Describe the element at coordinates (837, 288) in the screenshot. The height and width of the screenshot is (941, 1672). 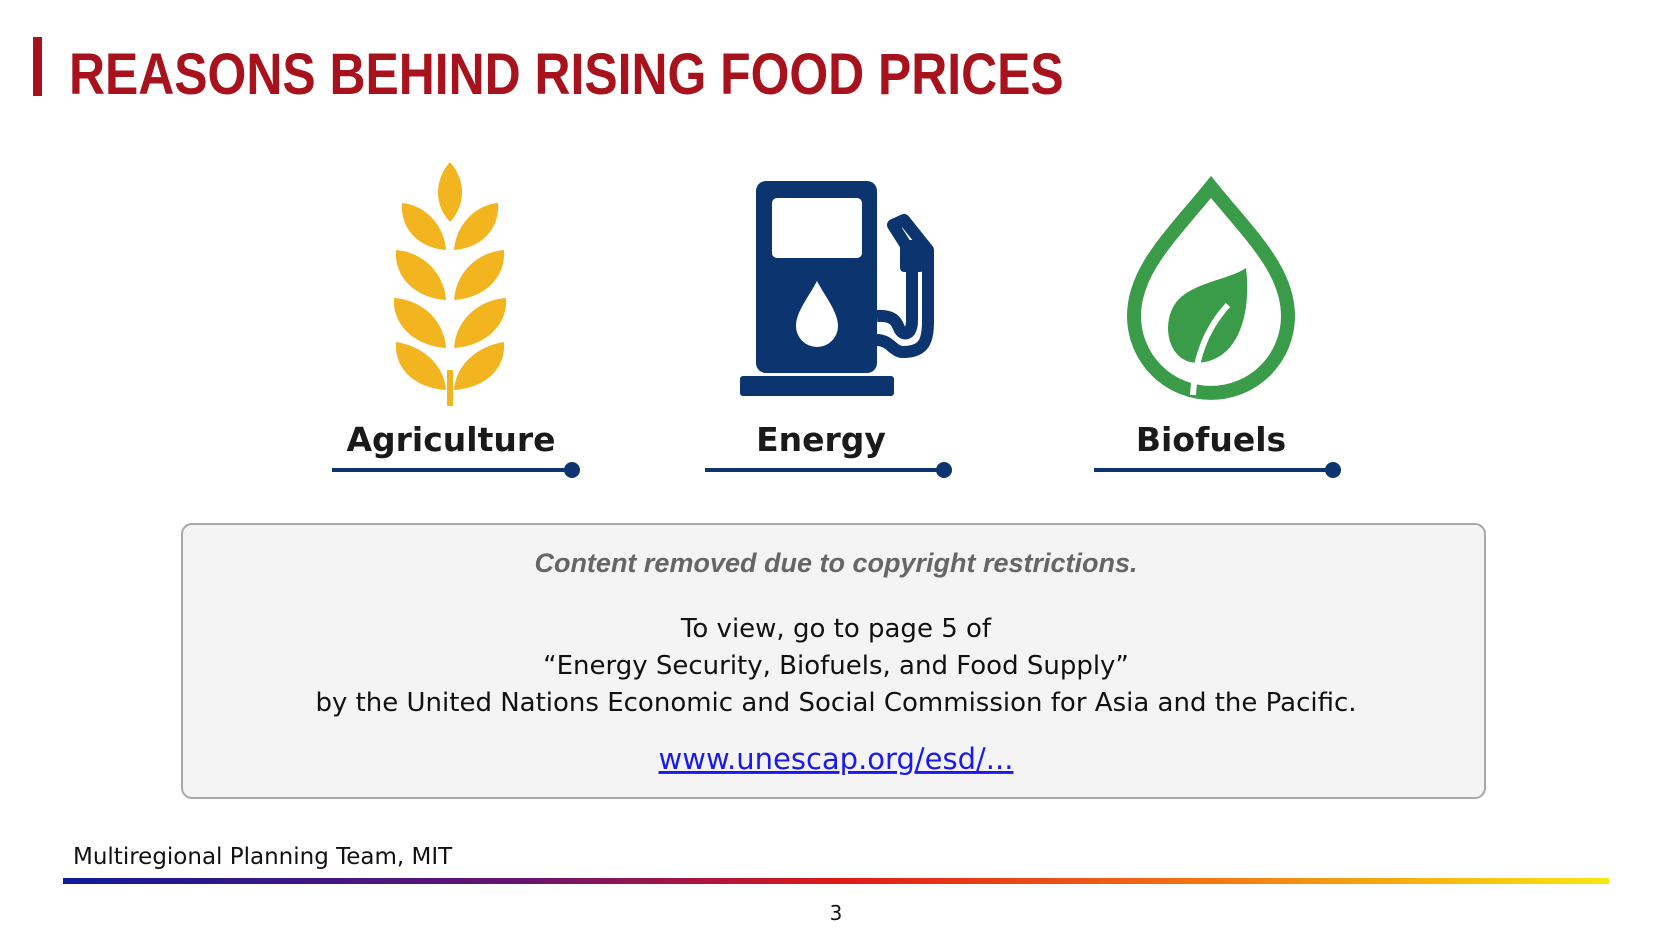
I see `pump-icon` at that location.